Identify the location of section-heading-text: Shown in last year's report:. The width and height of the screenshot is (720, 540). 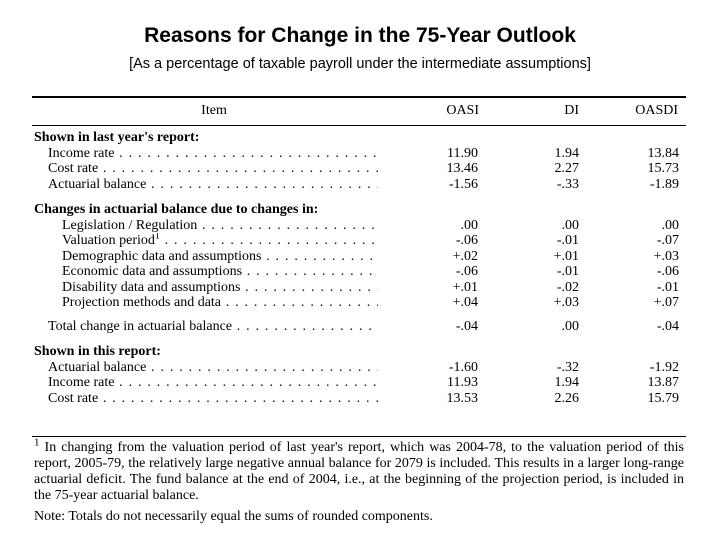
(117, 137).